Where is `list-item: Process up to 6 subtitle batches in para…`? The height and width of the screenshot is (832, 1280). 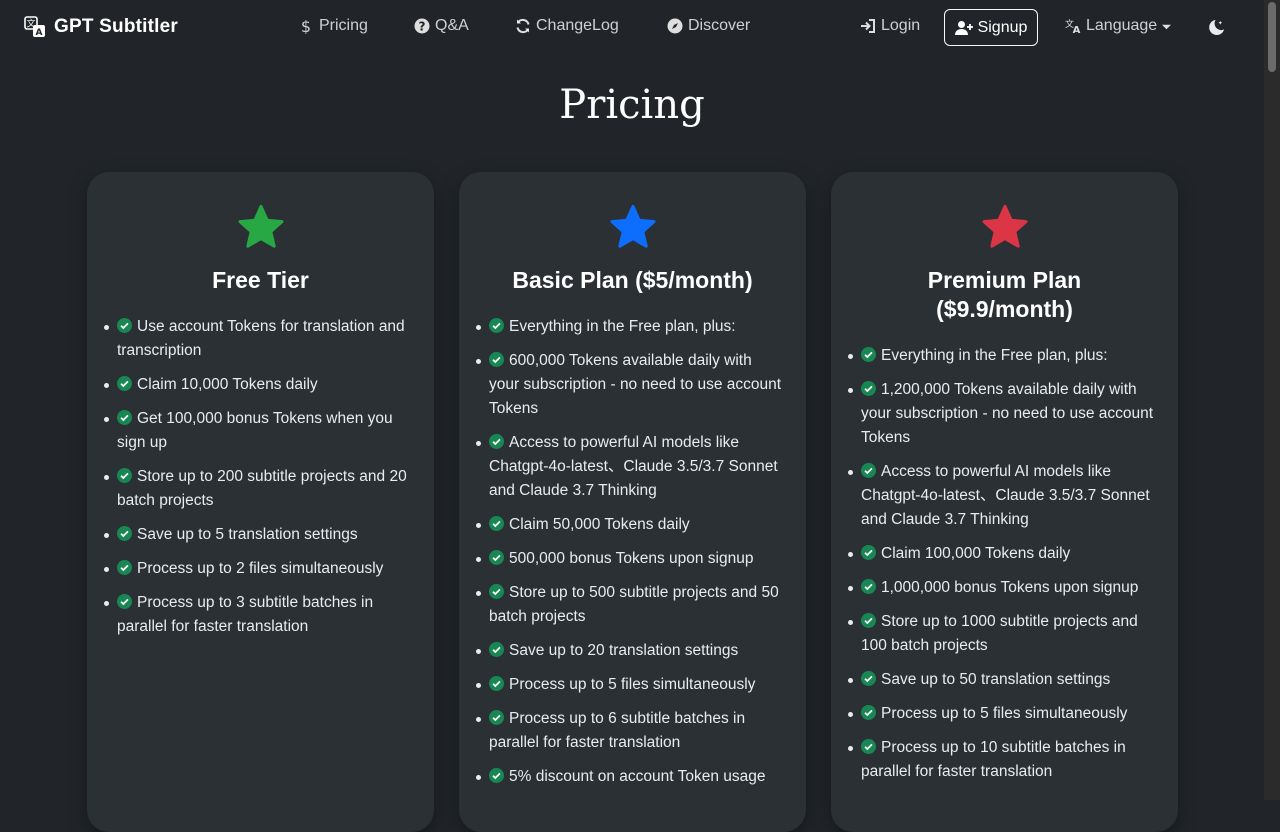
list-item: Process up to 6 subtitle batches in para… is located at coordinates (630, 731).